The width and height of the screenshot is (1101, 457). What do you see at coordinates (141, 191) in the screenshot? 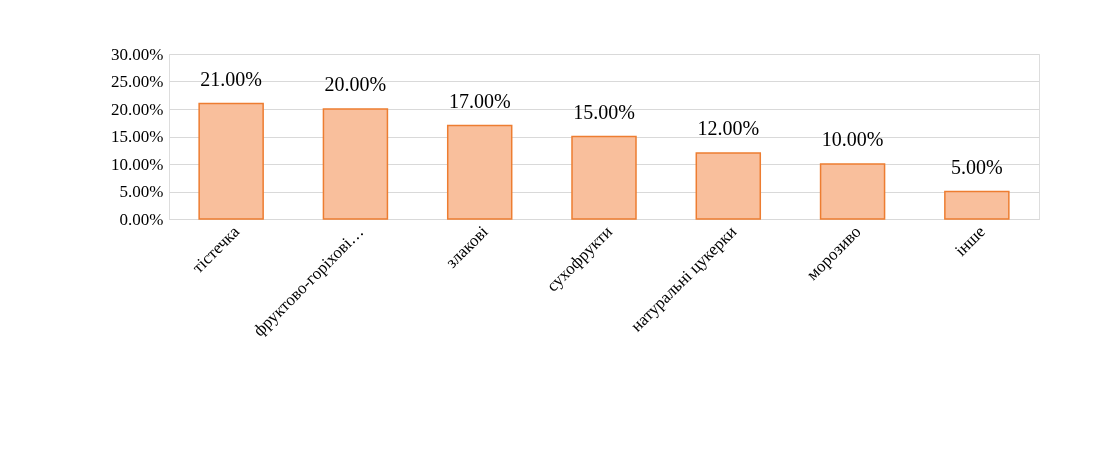
I see `y-tick-label: 5.00%` at bounding box center [141, 191].